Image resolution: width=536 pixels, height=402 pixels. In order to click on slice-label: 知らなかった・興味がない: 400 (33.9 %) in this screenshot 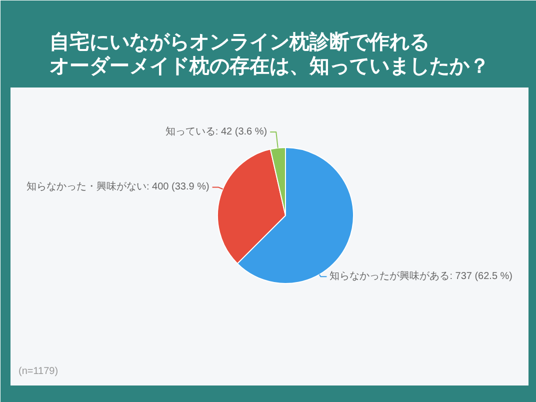, I will do `click(118, 186)`.